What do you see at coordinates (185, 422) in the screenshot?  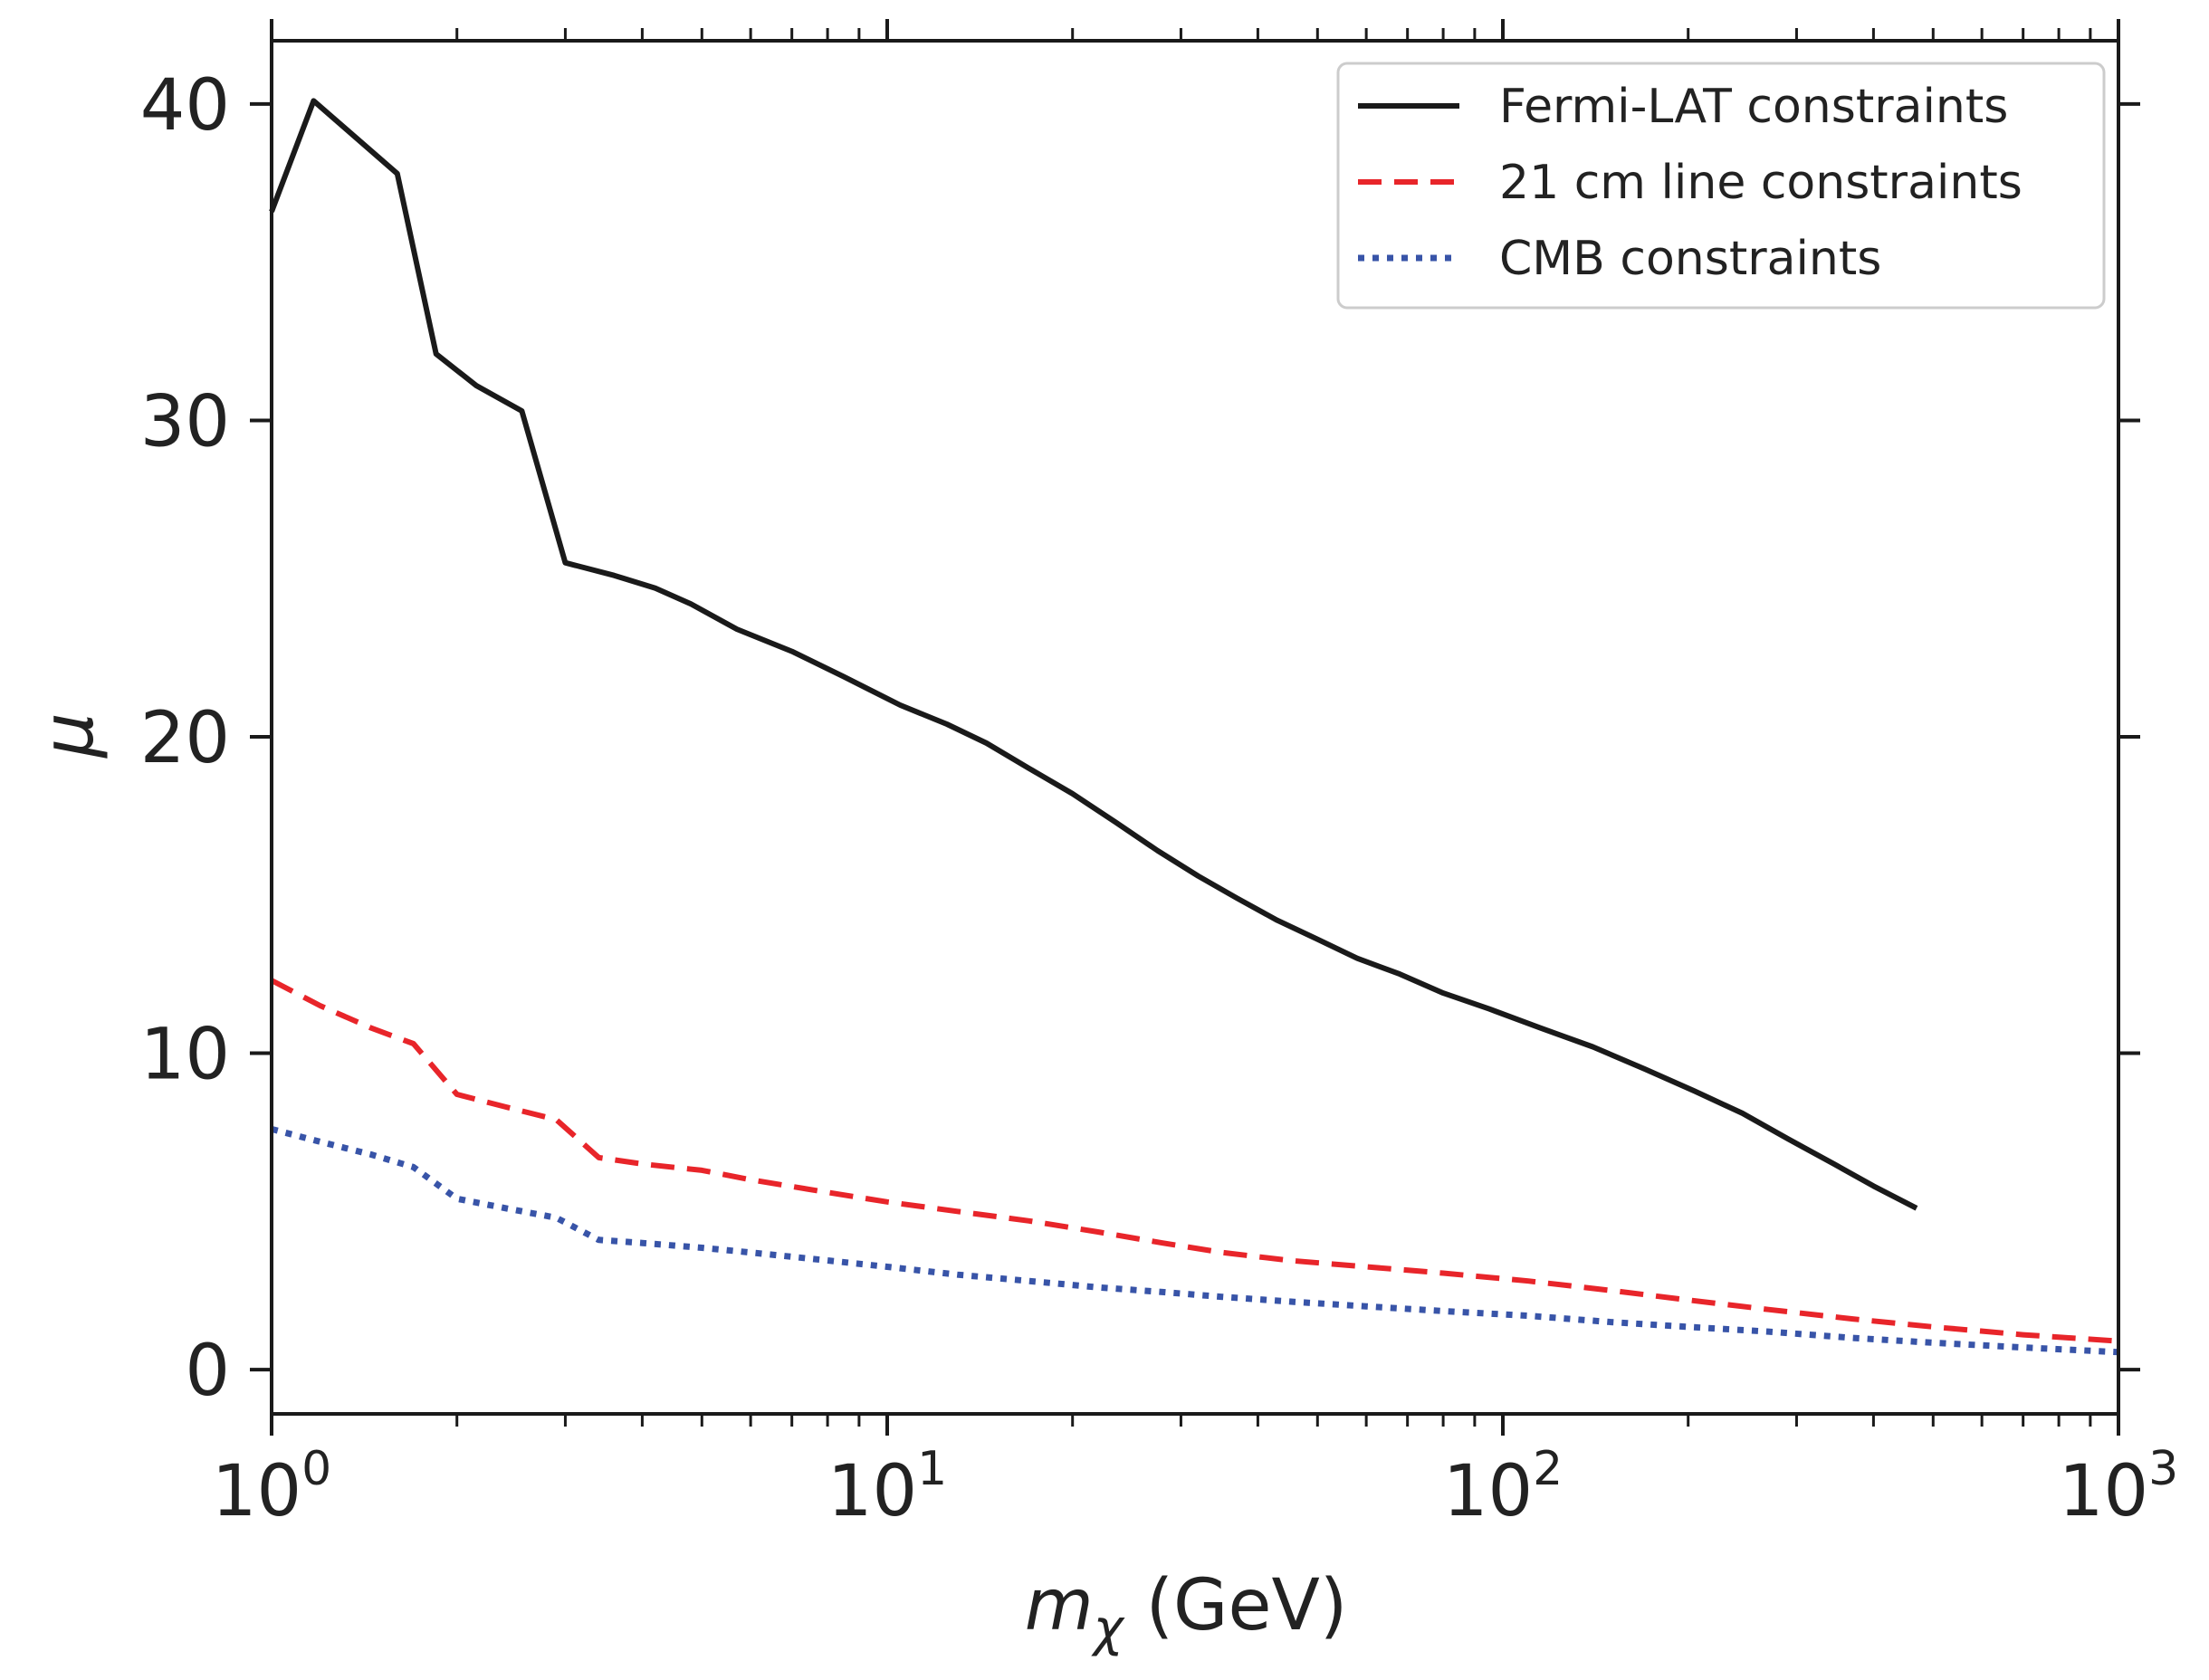 I see `y-tick-label: 30` at bounding box center [185, 422].